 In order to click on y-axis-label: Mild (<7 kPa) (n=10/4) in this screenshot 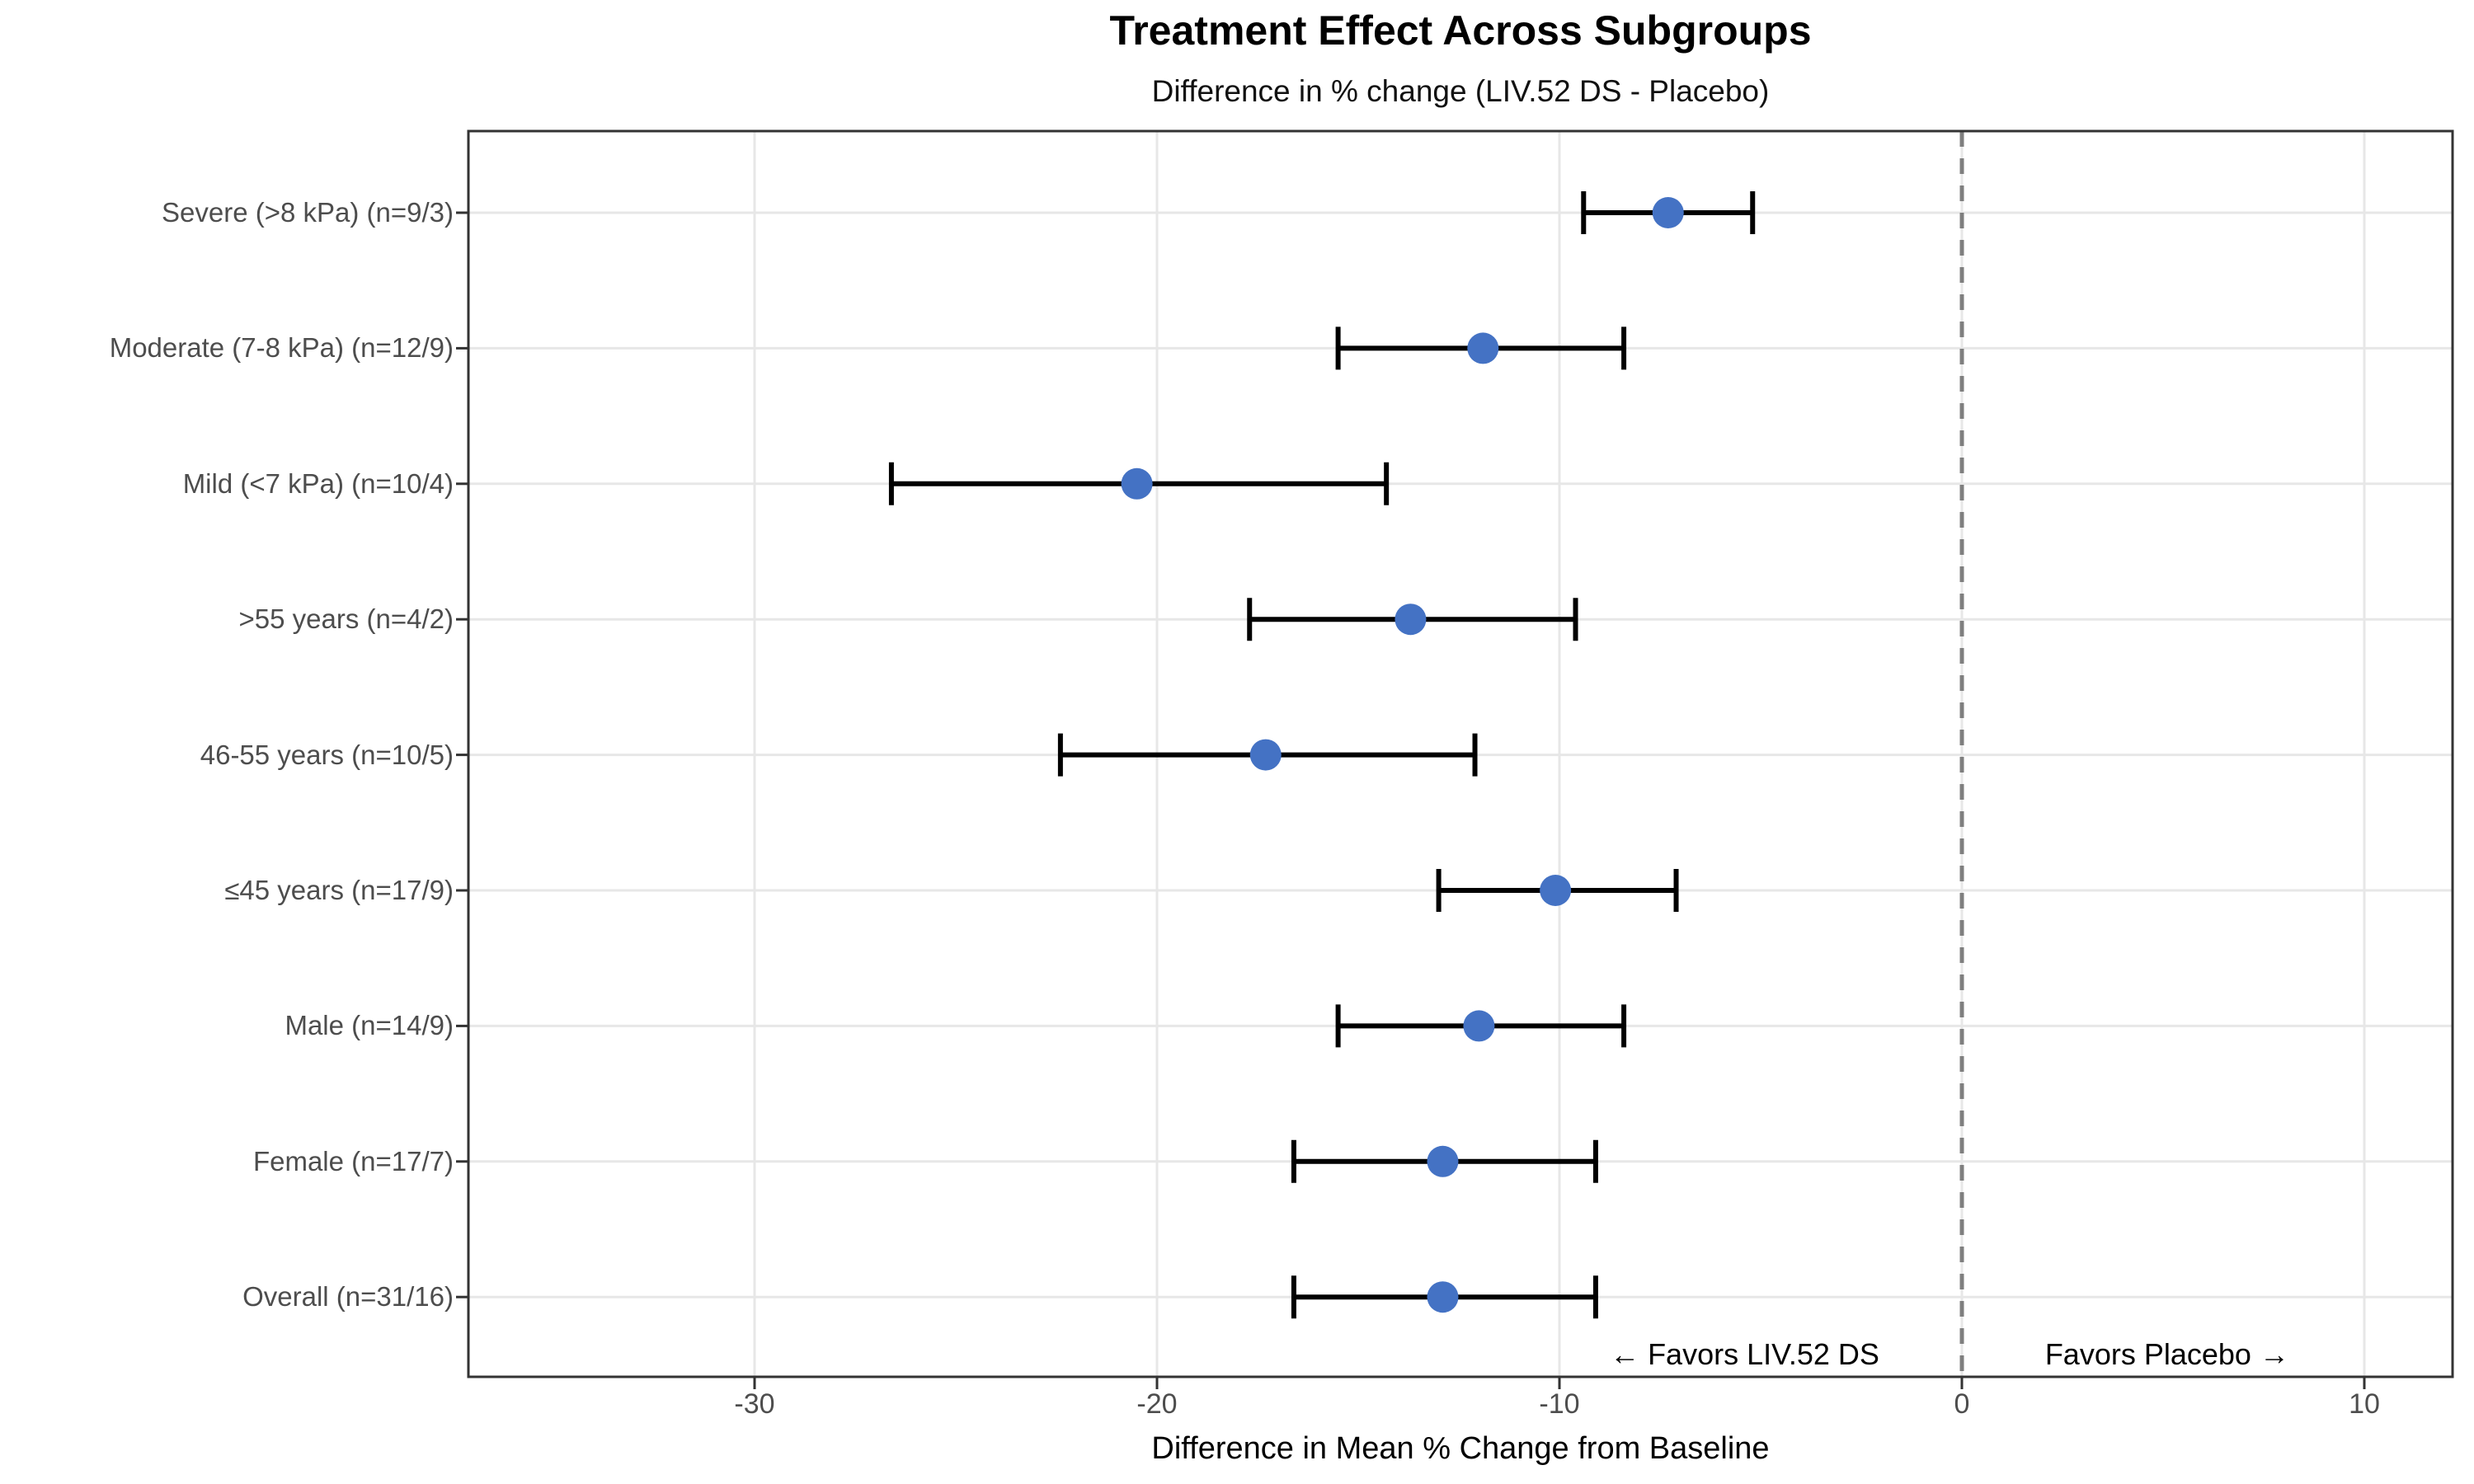, I will do `click(318, 483)`.